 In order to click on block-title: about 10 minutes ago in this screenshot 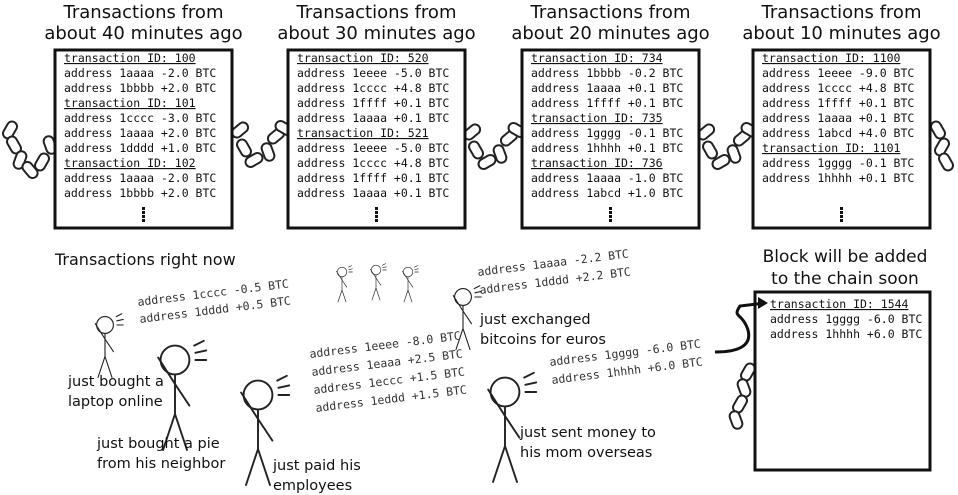, I will do `click(841, 33)`.